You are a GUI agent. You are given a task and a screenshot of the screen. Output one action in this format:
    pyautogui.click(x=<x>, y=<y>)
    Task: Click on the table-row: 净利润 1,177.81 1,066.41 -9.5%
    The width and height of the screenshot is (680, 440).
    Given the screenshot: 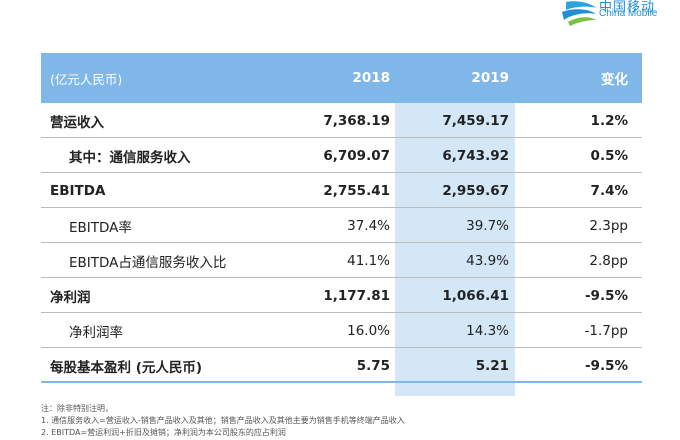 What is the action you would take?
    pyautogui.click(x=341, y=295)
    